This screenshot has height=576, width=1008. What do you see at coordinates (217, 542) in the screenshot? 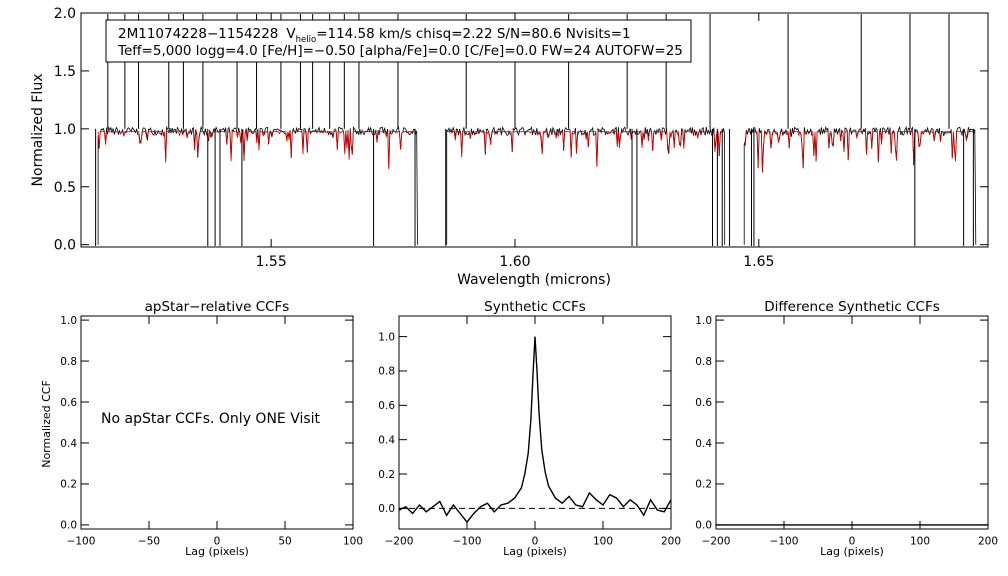
I see `apstar-ccf-x-tick-label: 0` at bounding box center [217, 542].